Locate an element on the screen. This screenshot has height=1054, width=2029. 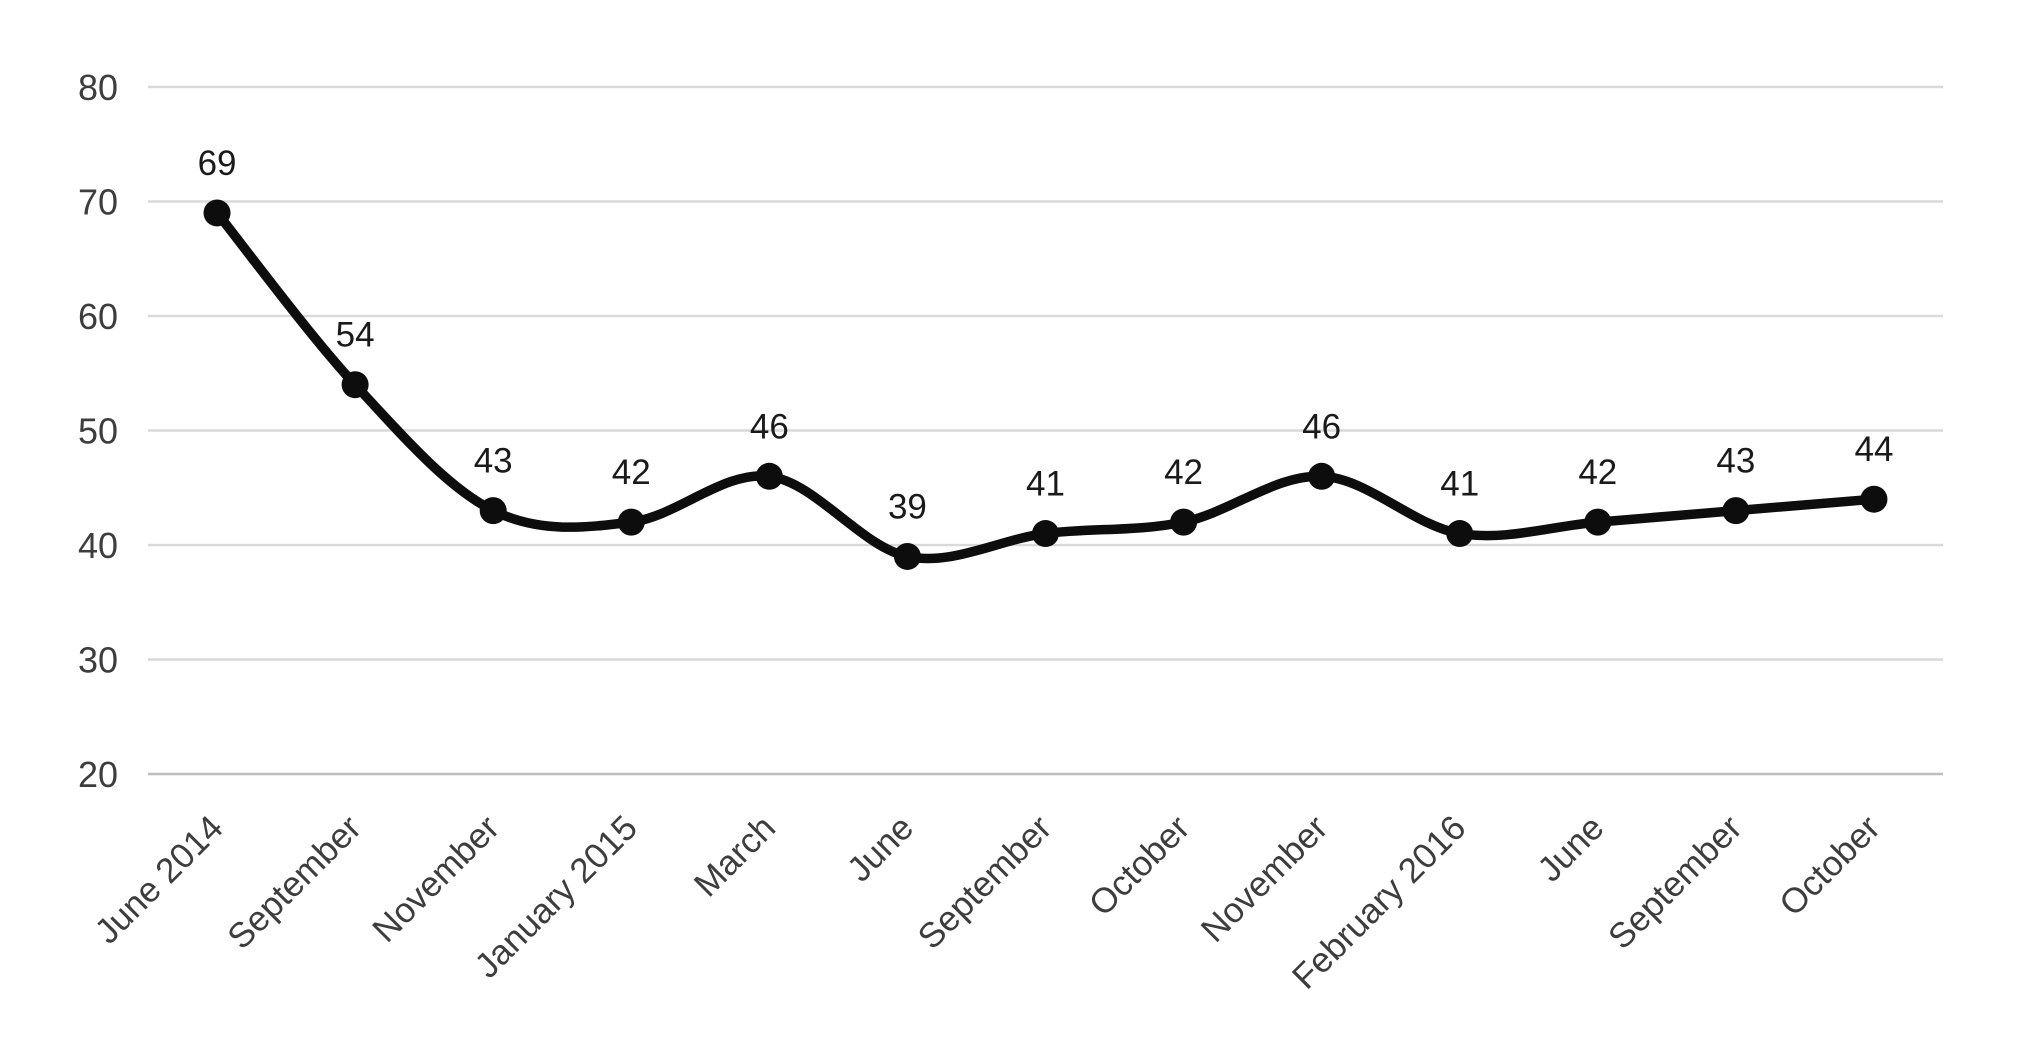
y-tick-label: 60 is located at coordinates (98, 316).